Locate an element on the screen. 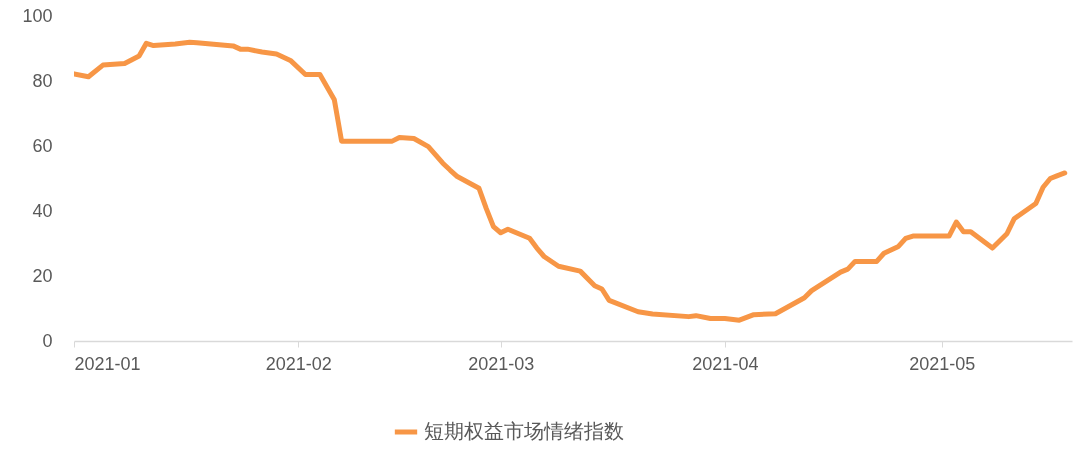 The width and height of the screenshot is (1080, 452). x-tick-label: 2021-05 is located at coordinates (942, 363).